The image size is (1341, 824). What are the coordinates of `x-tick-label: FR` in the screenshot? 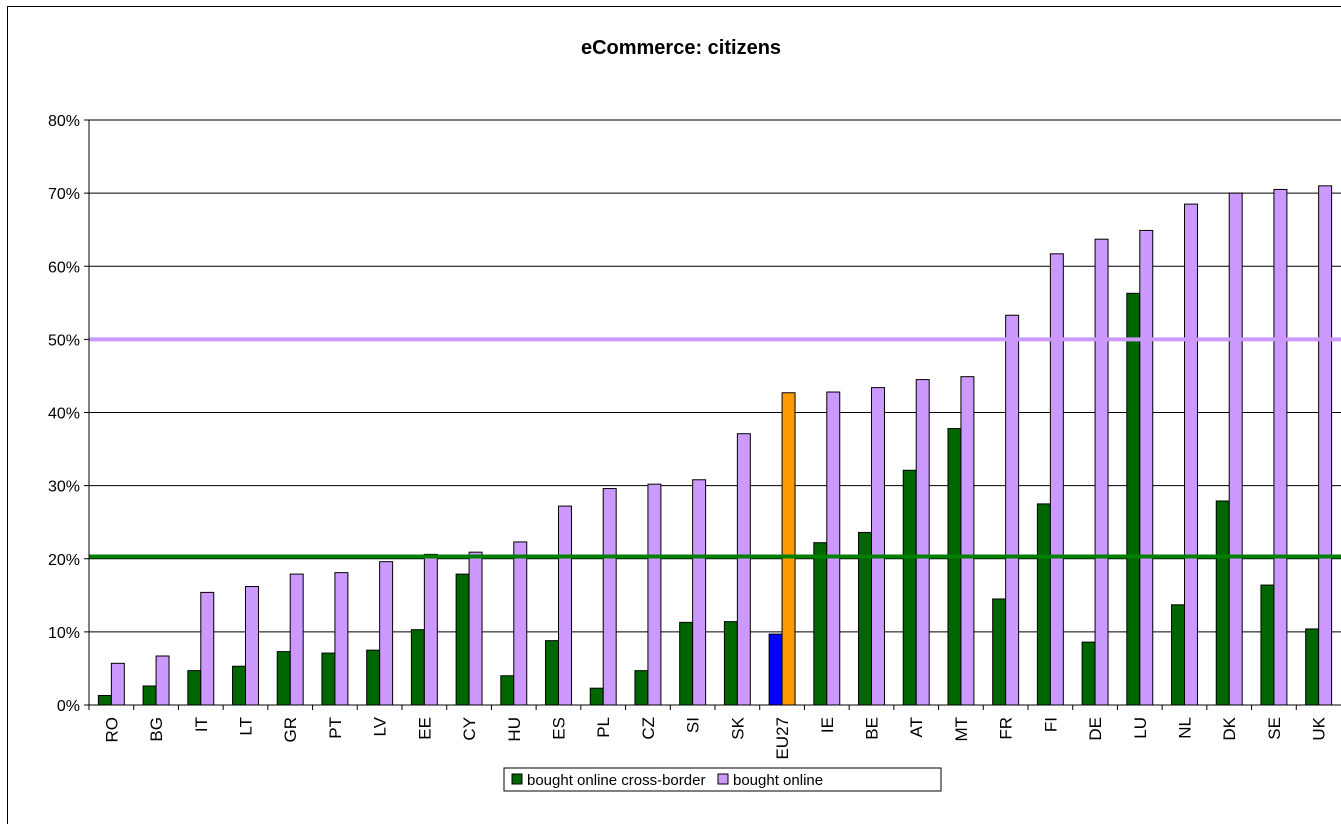 It's located at (1006, 728).